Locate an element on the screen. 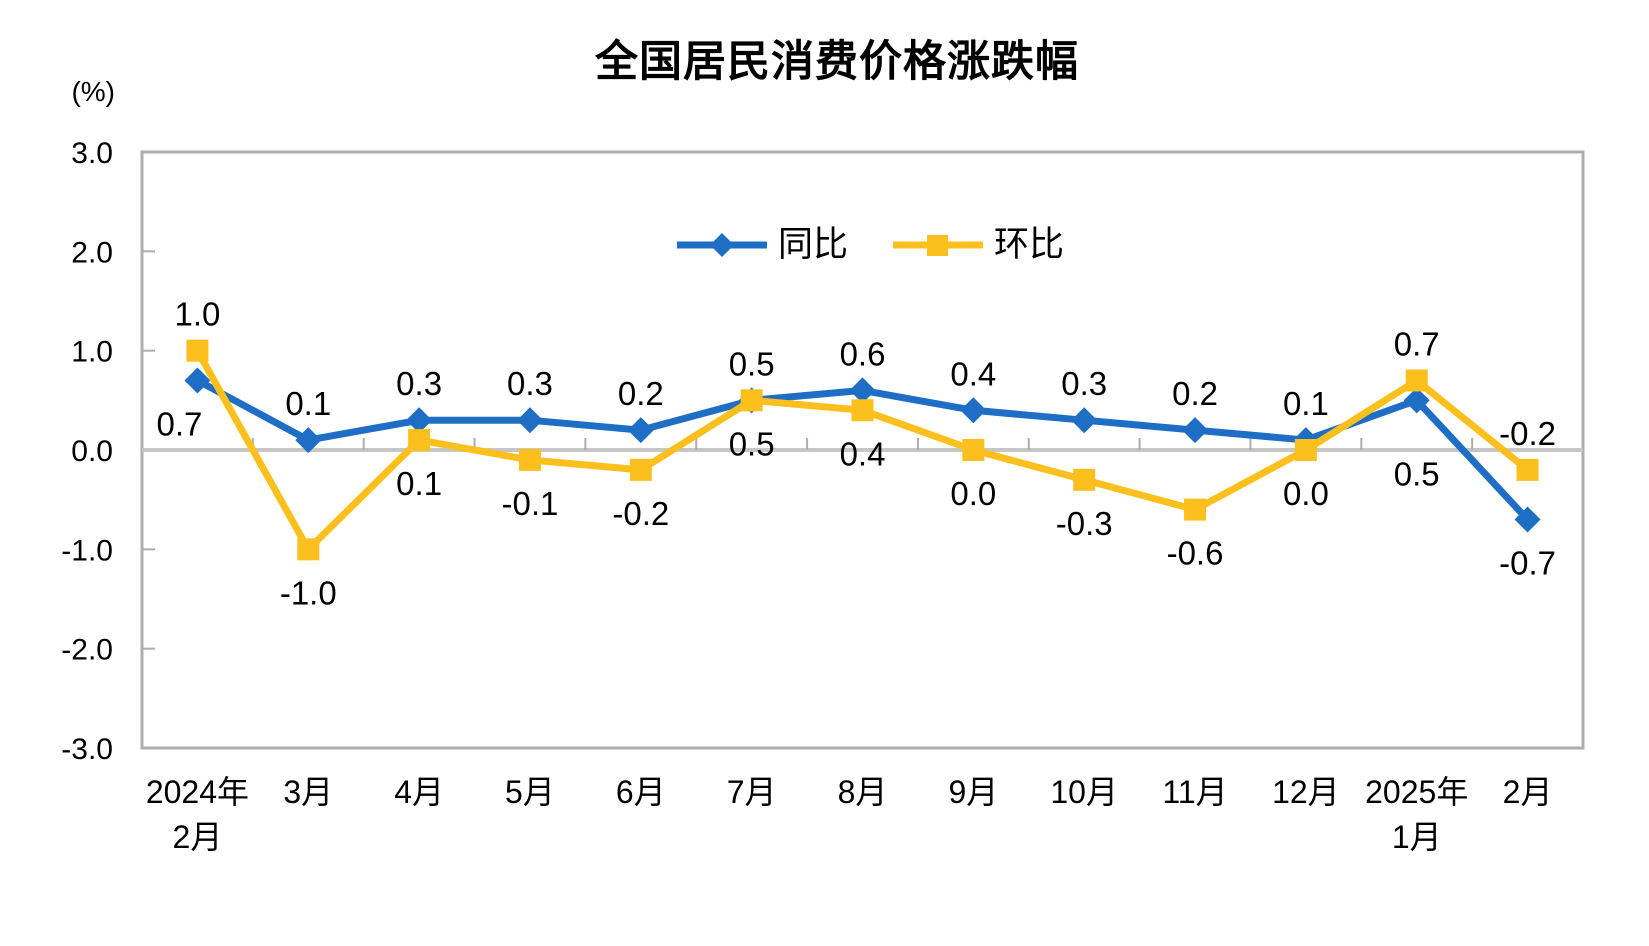  data-label-yoy-1: 0.1 is located at coordinates (308, 403).